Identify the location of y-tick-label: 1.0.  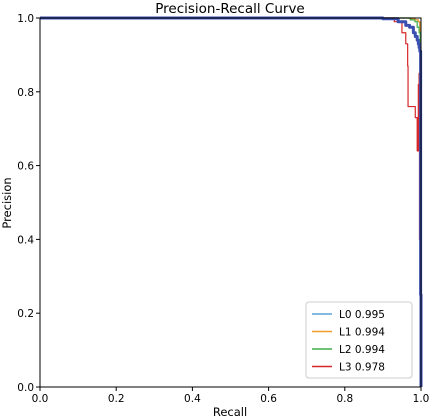
(25, 19).